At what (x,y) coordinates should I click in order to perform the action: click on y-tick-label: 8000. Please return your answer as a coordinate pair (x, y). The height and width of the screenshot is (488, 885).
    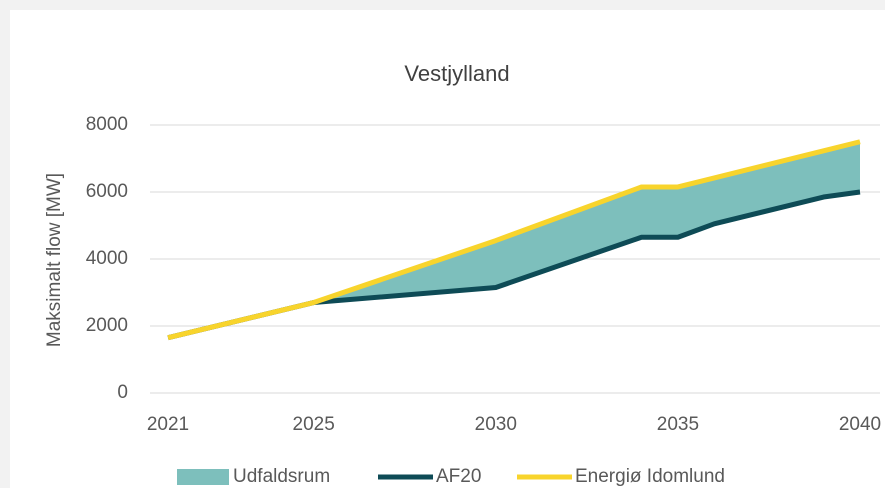
    Looking at the image, I should click on (107, 124).